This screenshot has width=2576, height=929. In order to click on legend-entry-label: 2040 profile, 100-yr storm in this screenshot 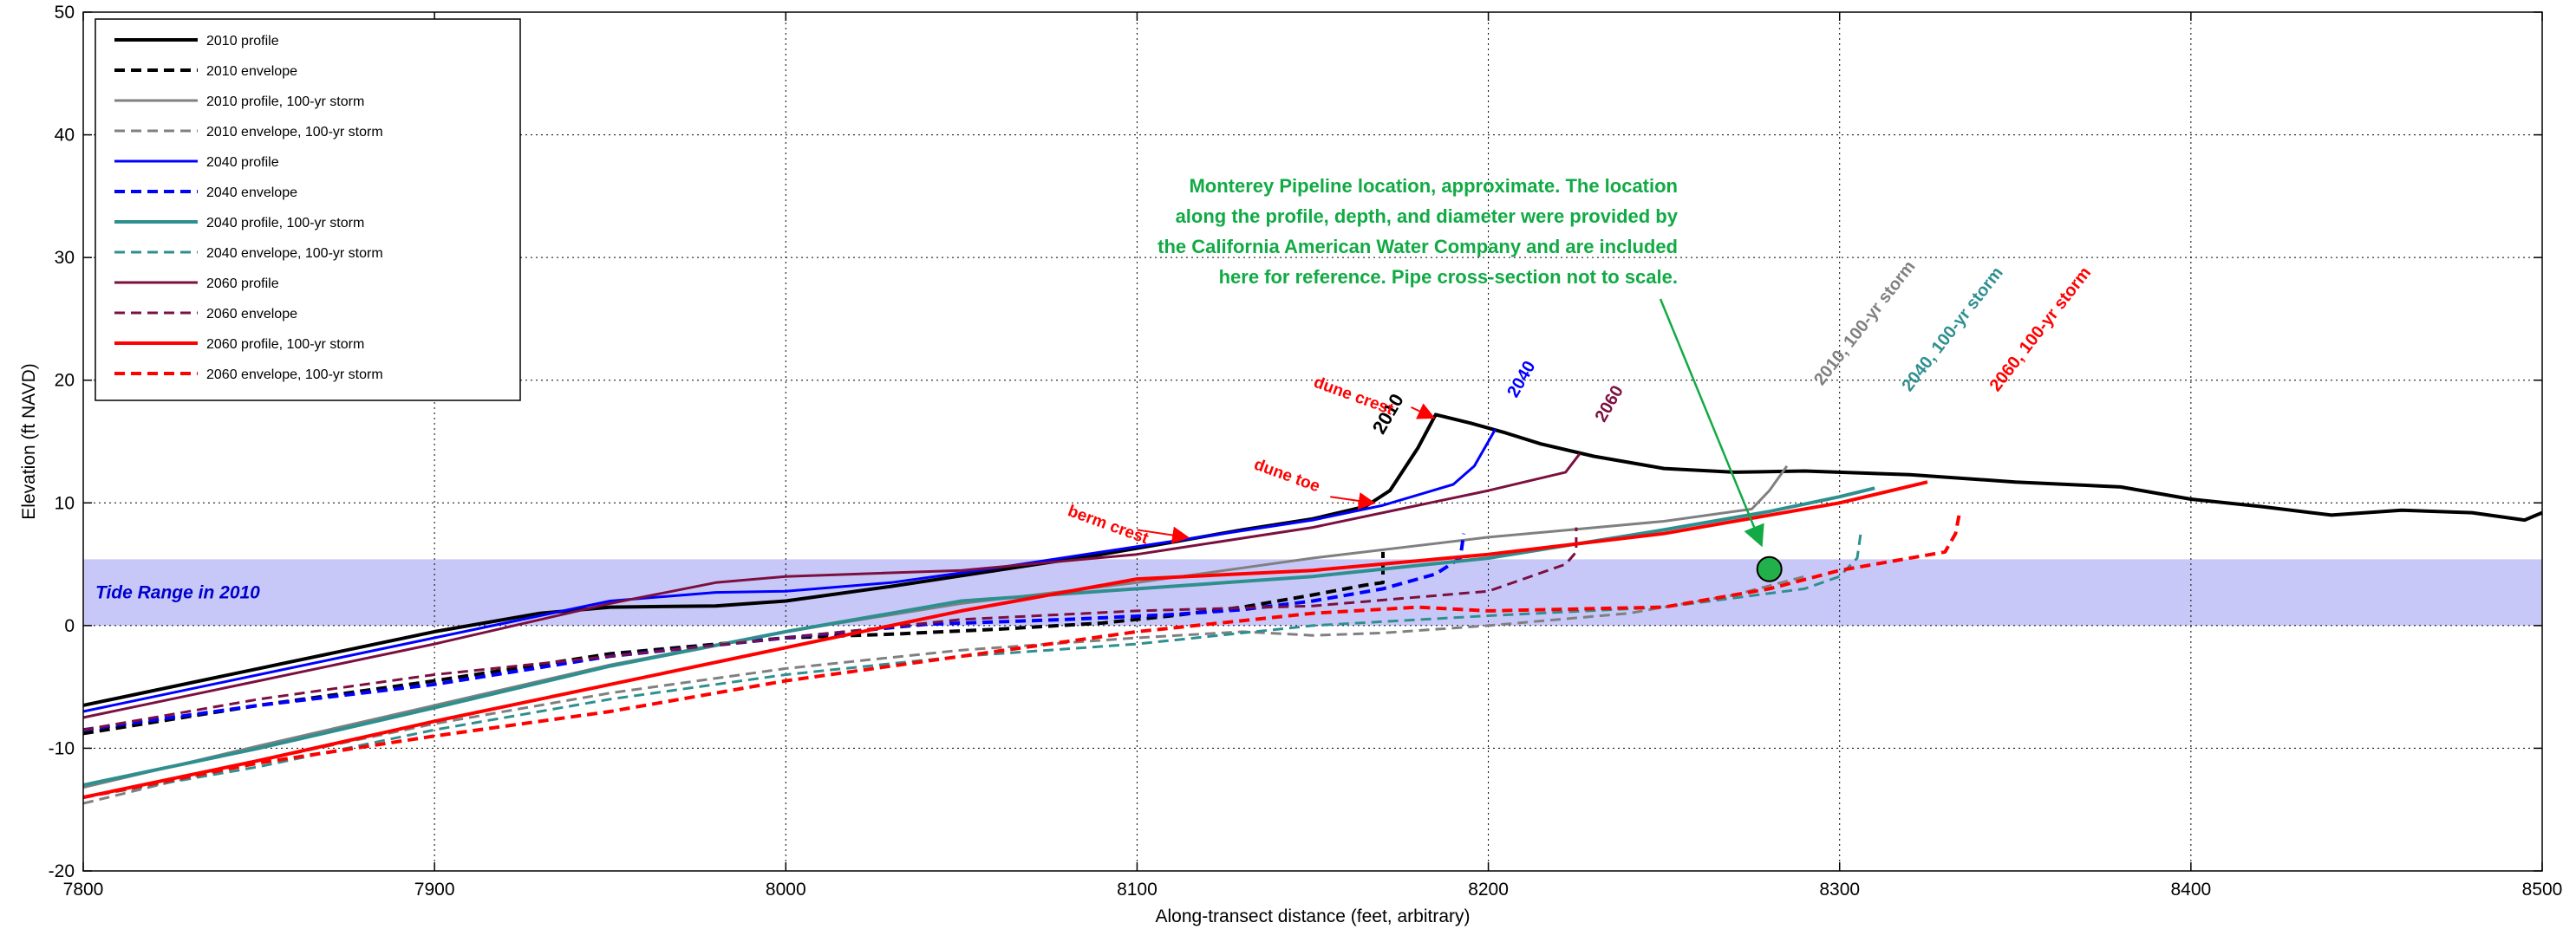, I will do `click(285, 223)`.